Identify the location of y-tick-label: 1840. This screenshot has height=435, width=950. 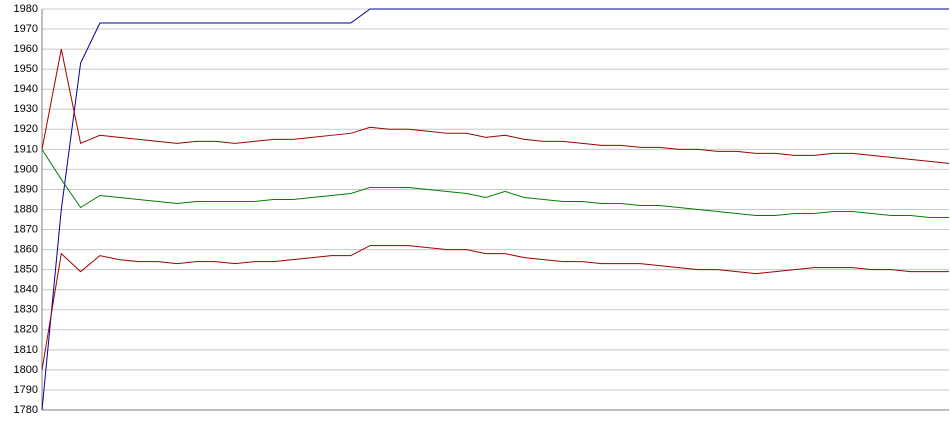
(26, 290).